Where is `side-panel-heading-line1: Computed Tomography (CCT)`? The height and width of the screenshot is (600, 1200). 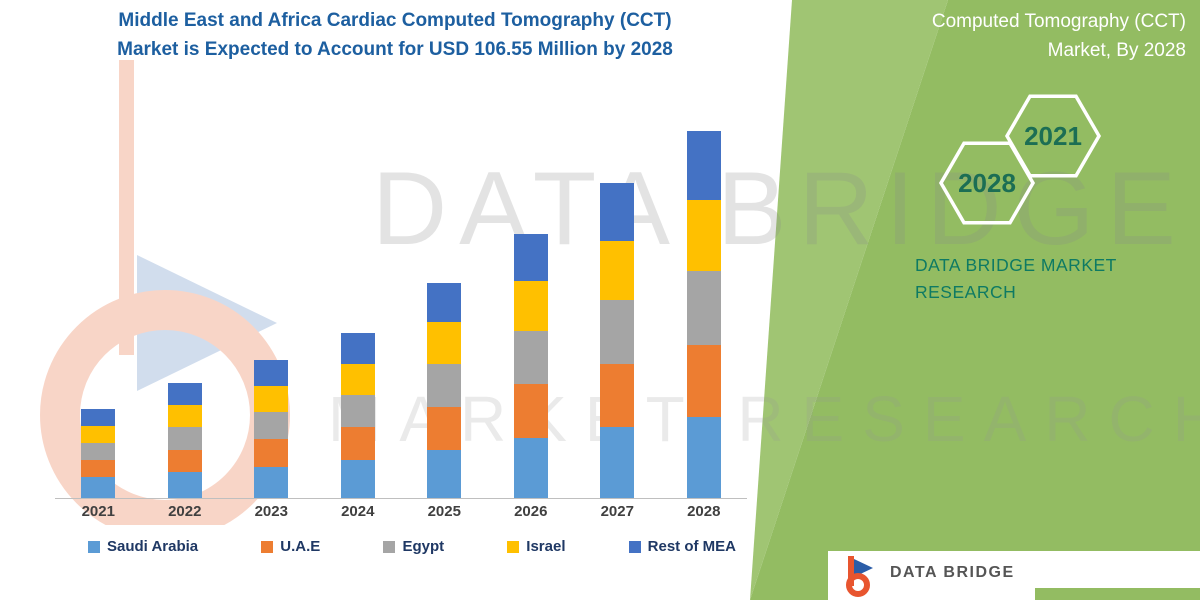
side-panel-heading-line1: Computed Tomography (CCT) is located at coordinates (1058, 21).